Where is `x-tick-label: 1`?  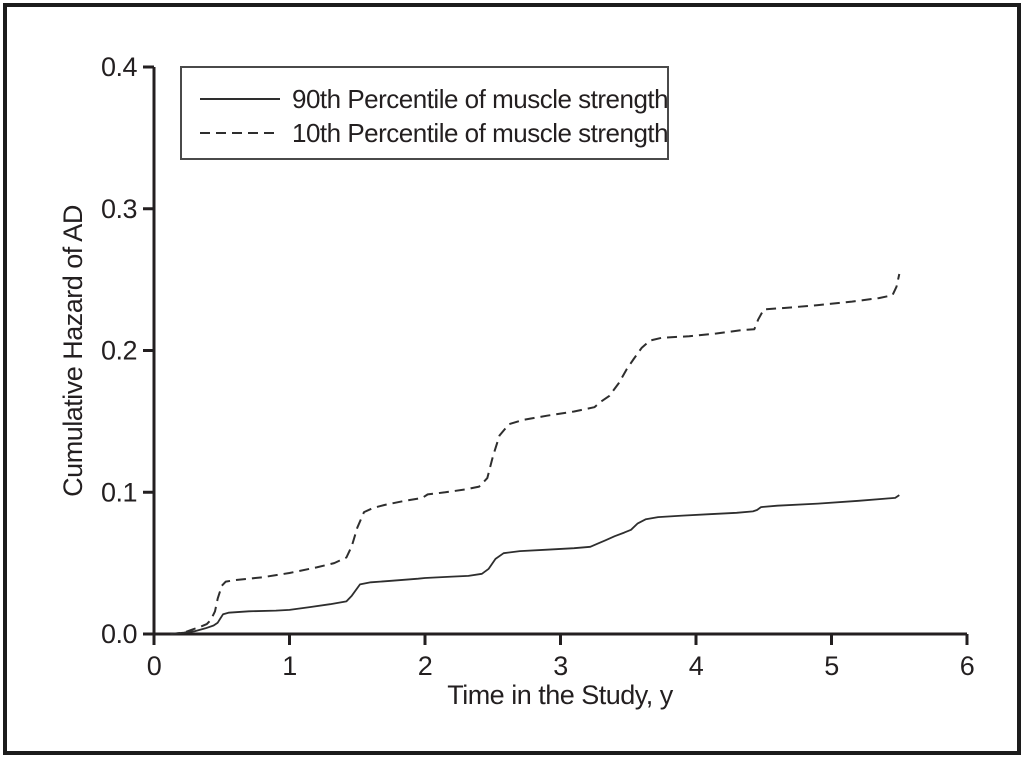 x-tick-label: 1 is located at coordinates (289, 666).